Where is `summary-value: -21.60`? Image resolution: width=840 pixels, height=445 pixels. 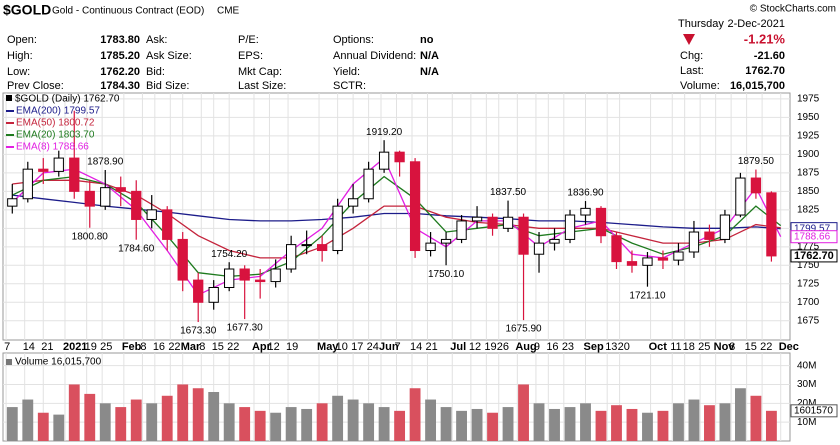 summary-value: -21.60 is located at coordinates (769, 56).